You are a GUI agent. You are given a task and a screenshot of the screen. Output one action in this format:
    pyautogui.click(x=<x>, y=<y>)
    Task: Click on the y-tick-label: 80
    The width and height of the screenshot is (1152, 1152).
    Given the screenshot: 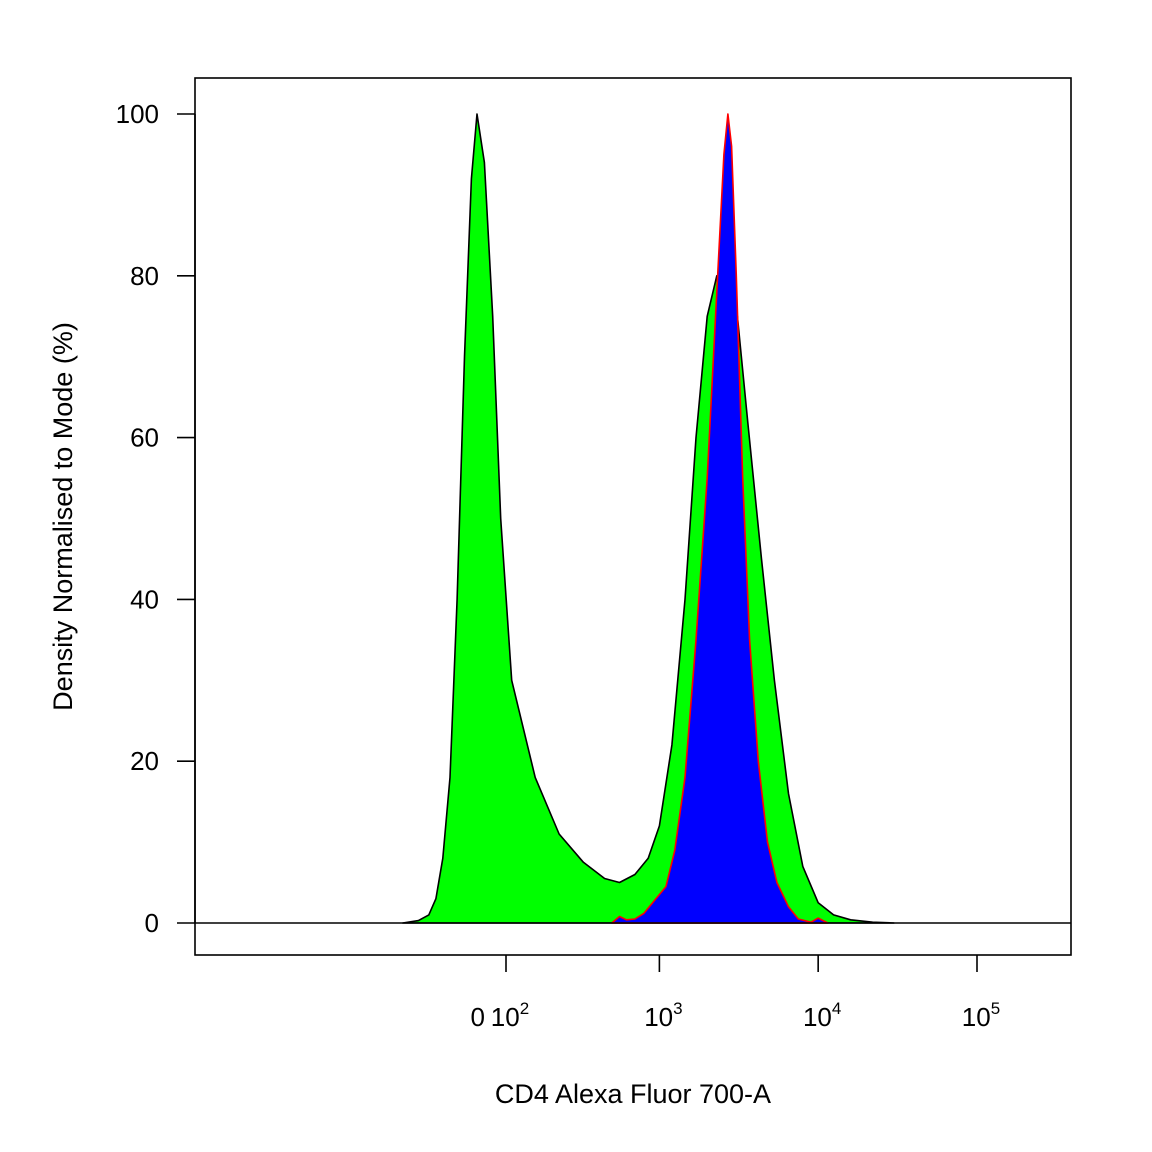 What is the action you would take?
    pyautogui.click(x=144, y=276)
    